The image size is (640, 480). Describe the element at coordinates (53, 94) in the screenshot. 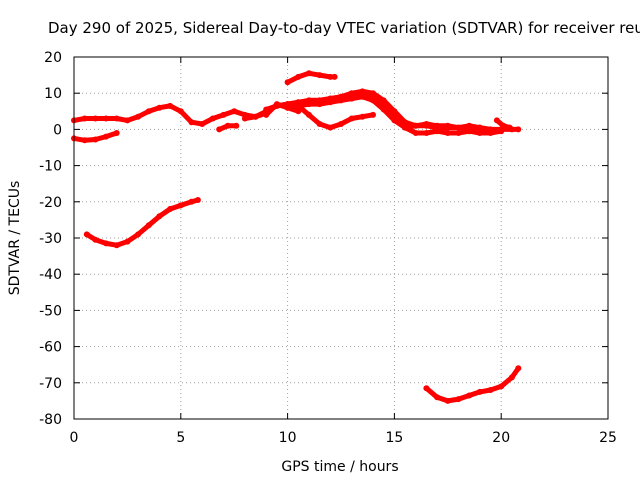

I see `y-tick-label: 10` at that location.